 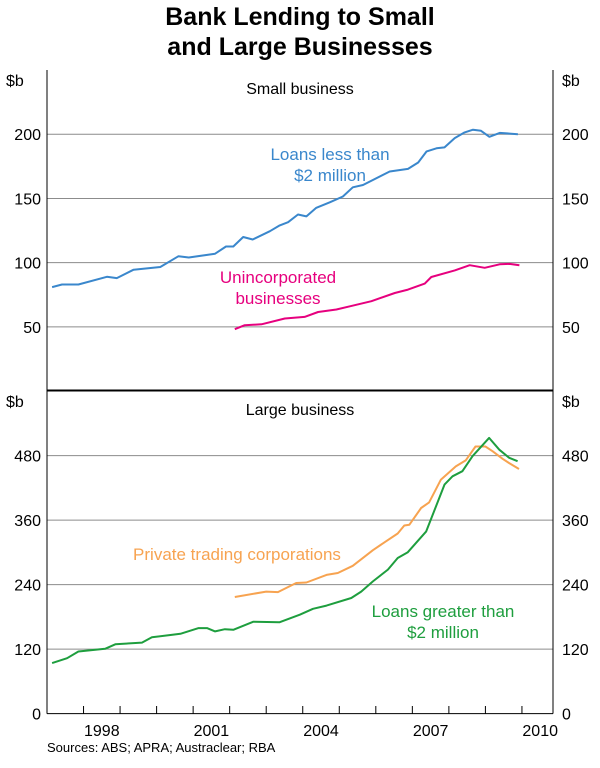 I want to click on y-tick-label-right: 100, so click(x=575, y=264).